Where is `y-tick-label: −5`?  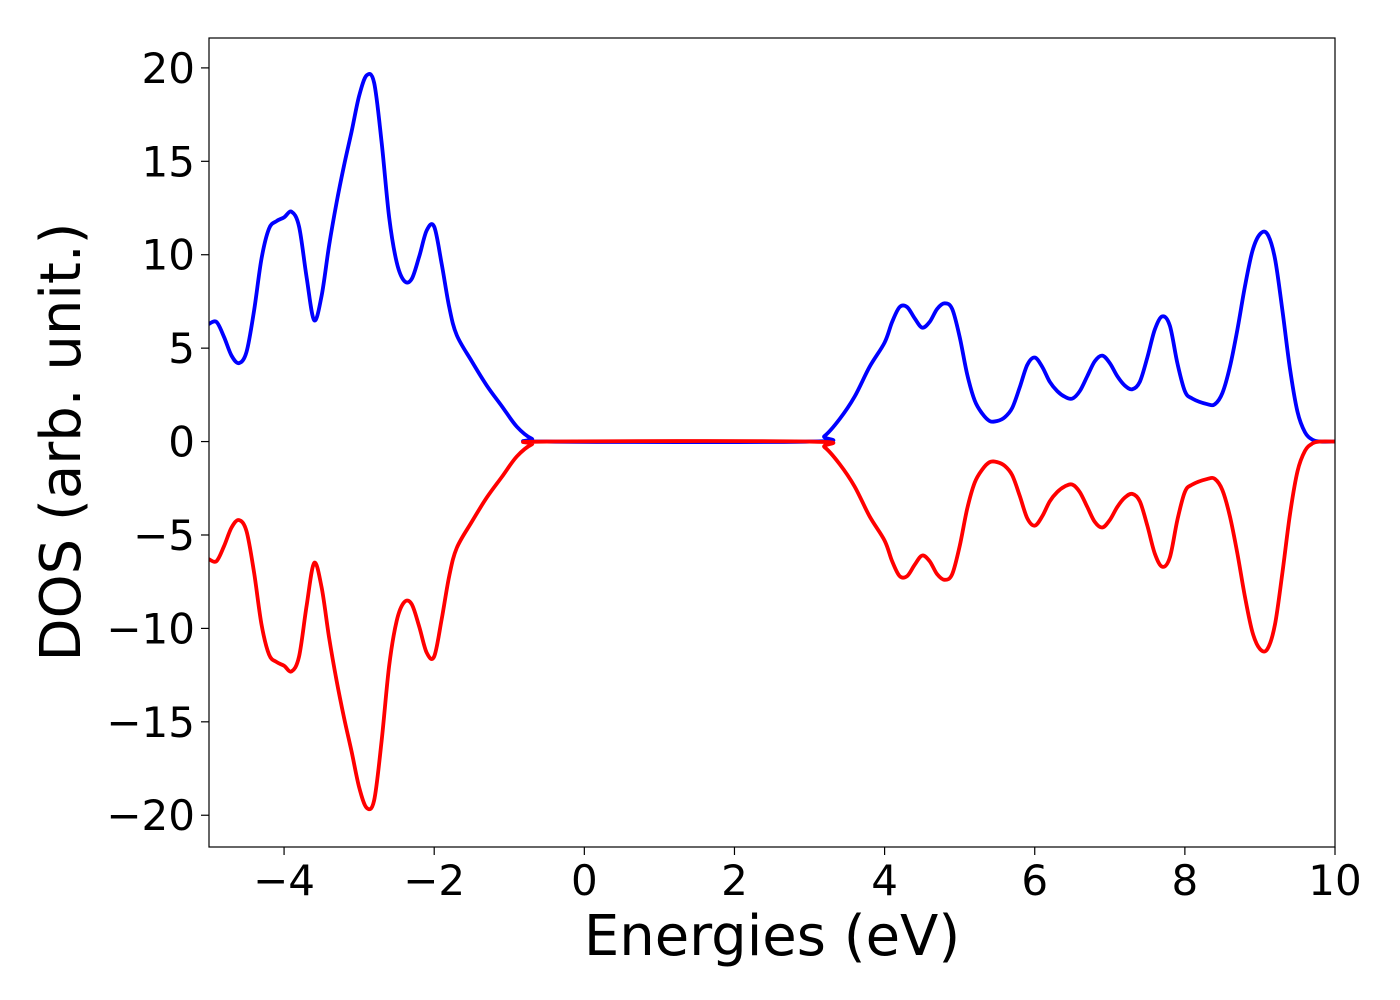
y-tick-label: −5 is located at coordinates (164, 535).